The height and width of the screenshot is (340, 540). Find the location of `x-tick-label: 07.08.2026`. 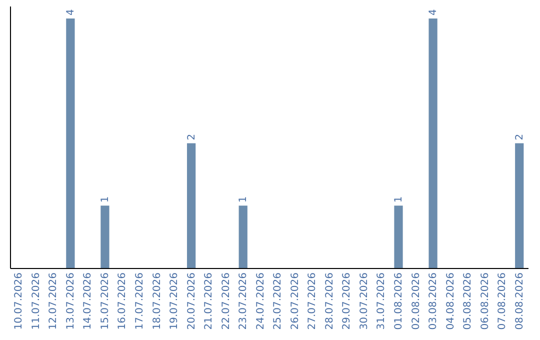

x-tick-label: 07.08.2026 is located at coordinates (502, 301).